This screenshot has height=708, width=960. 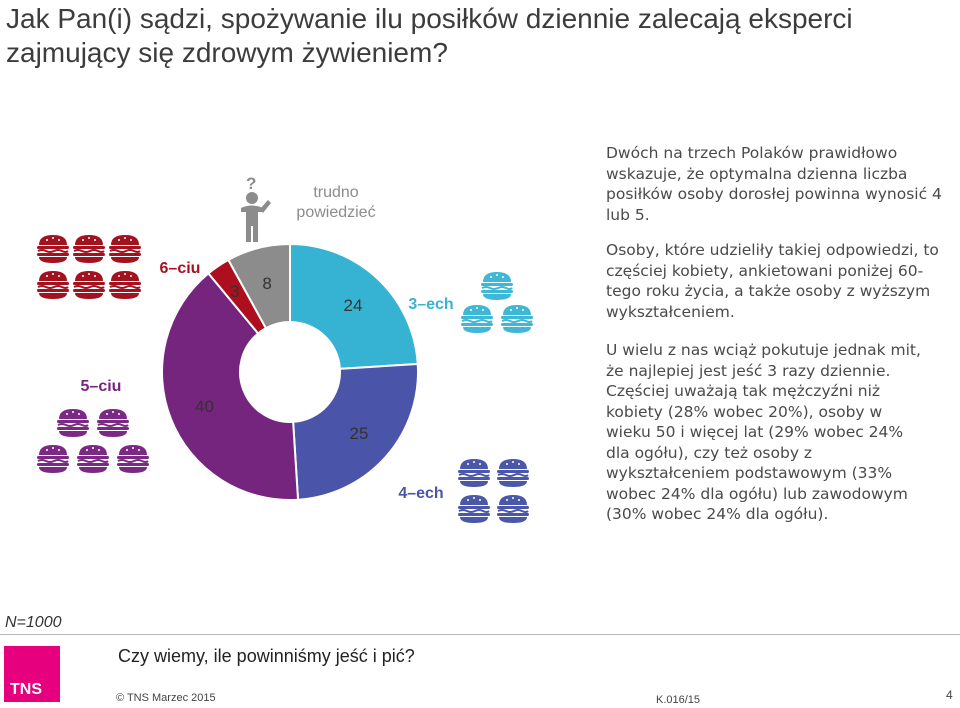 What do you see at coordinates (101, 386) in the screenshot?
I see `category-label-5: 5–ciu` at bounding box center [101, 386].